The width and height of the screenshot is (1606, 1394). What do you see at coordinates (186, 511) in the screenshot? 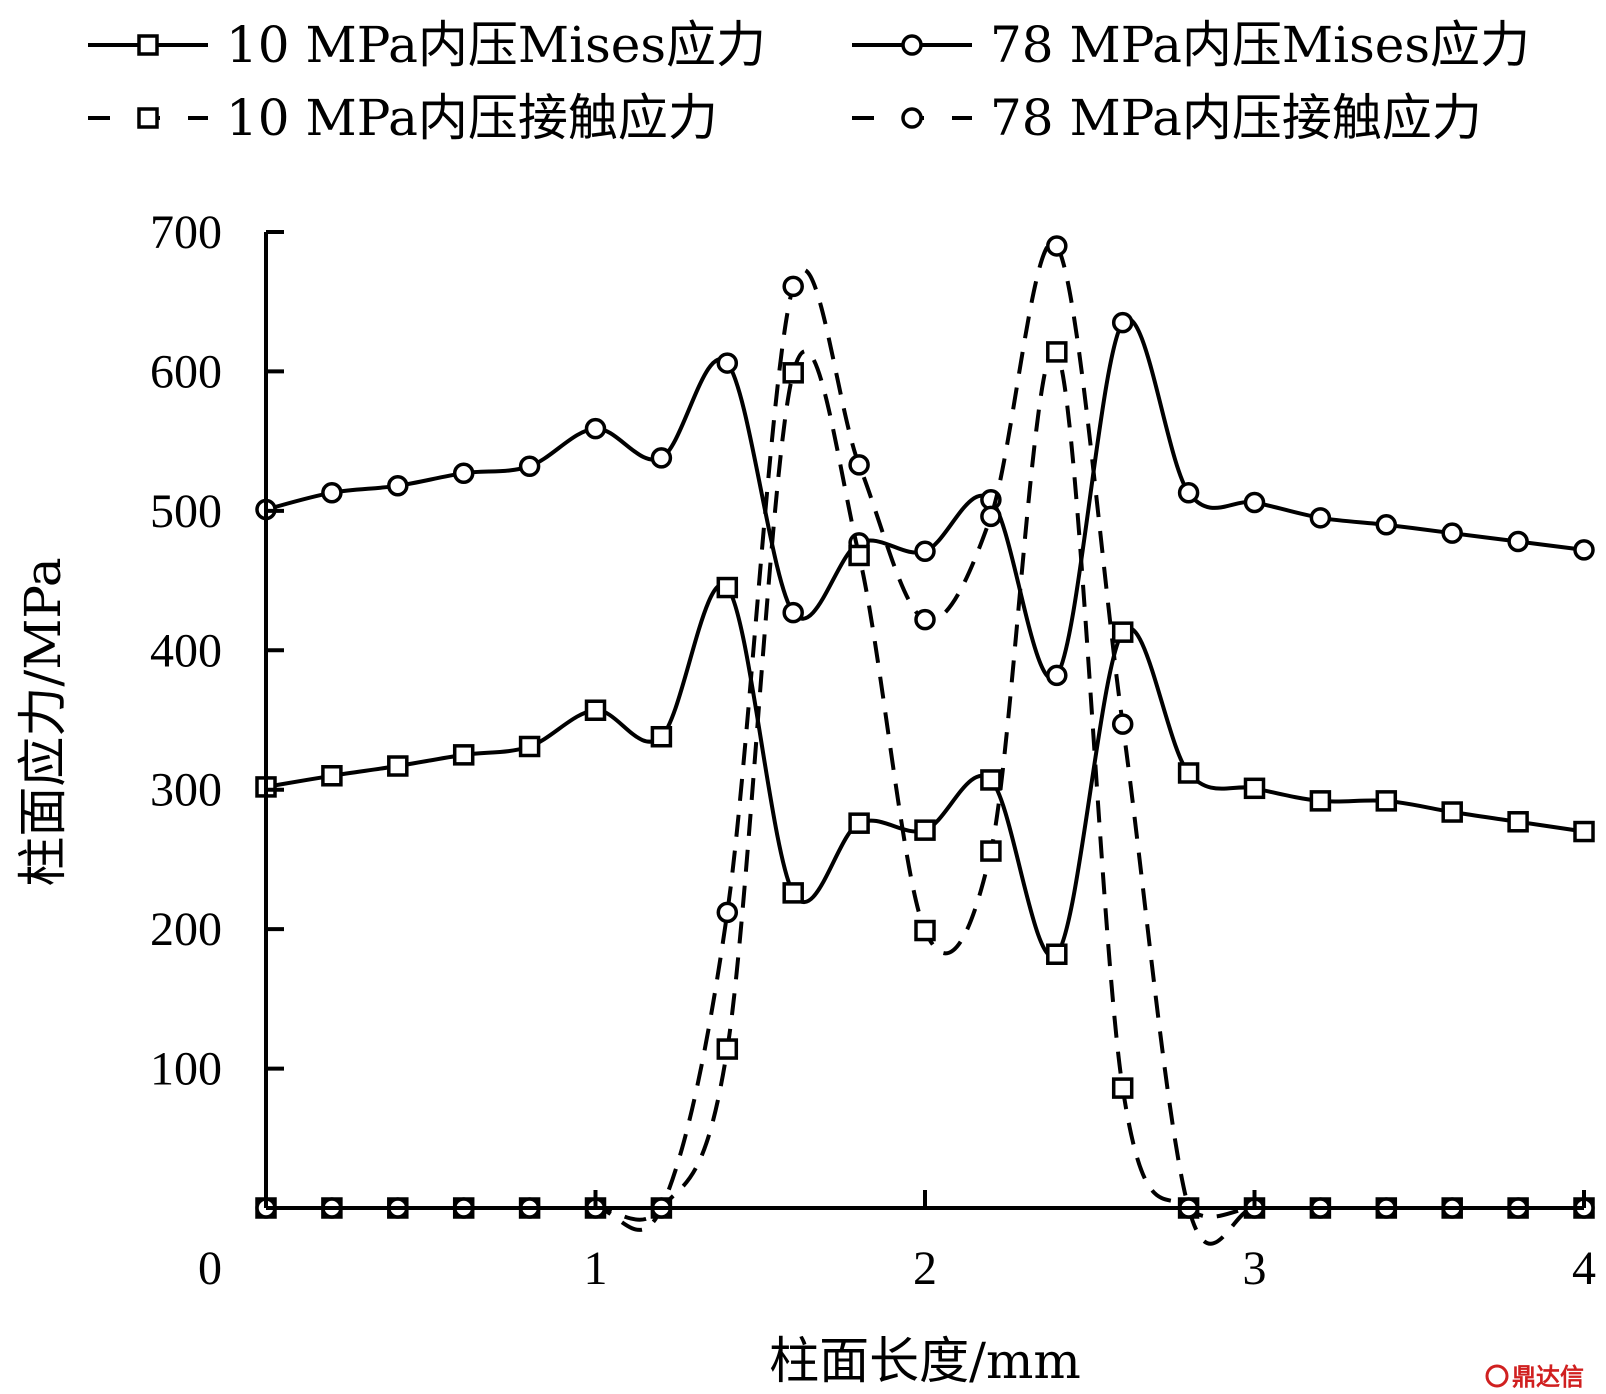
I see `y-tick-label: 500` at bounding box center [186, 511].